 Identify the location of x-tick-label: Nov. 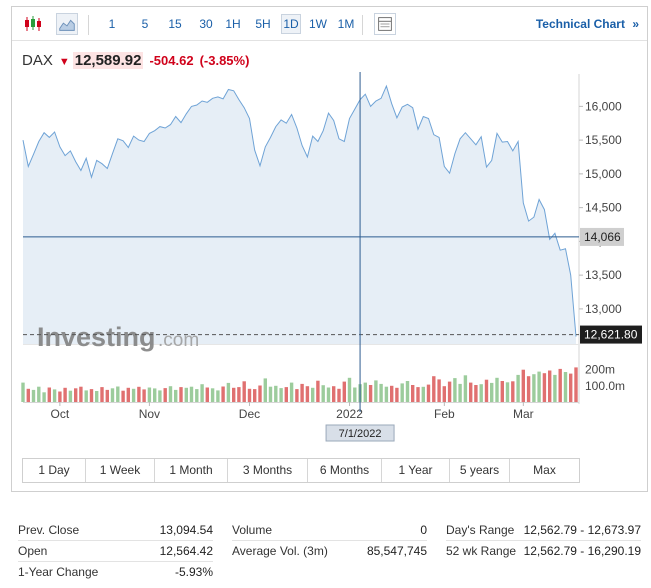
(149, 414).